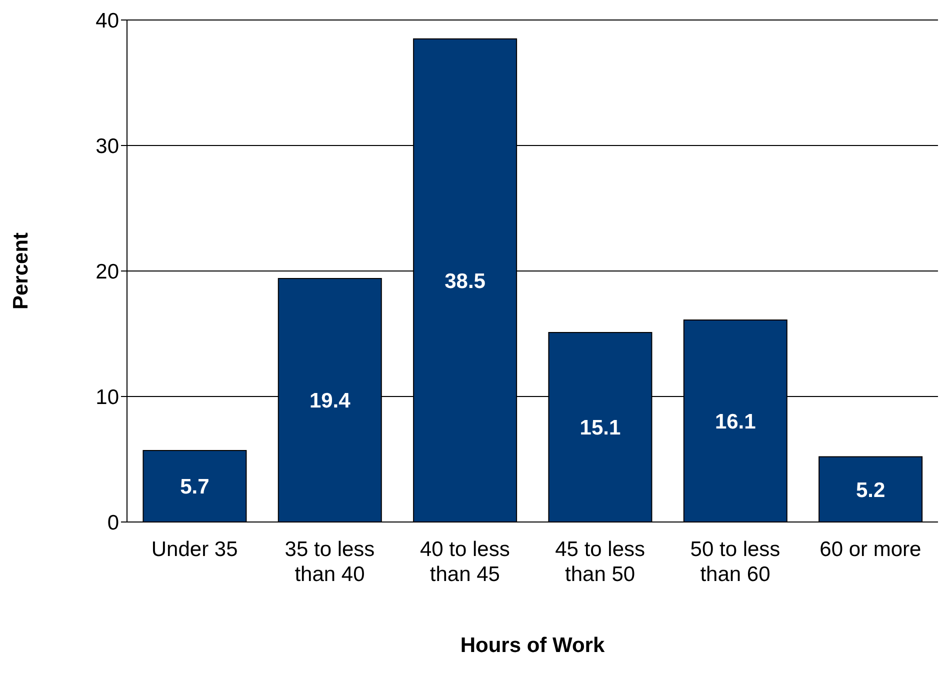 The height and width of the screenshot is (680, 939). What do you see at coordinates (107, 397) in the screenshot?
I see `y-tick-label: 10` at bounding box center [107, 397].